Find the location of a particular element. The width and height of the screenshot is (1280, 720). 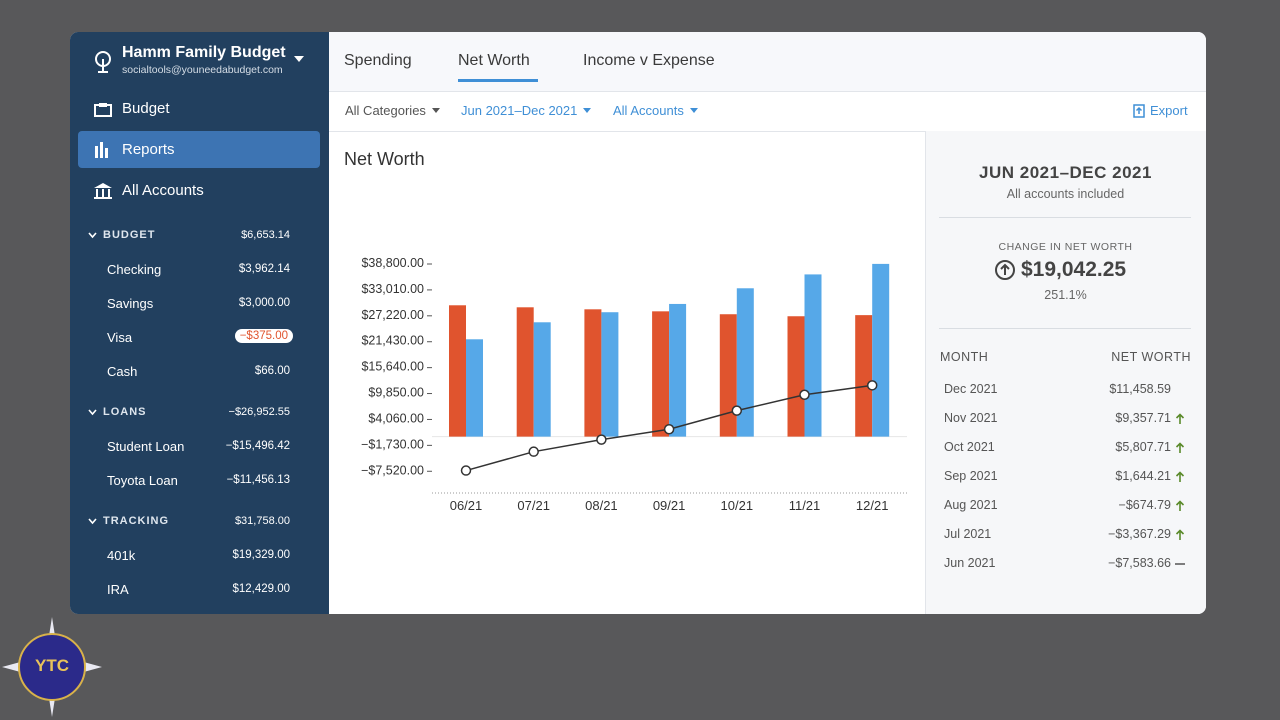

month: Jun 2021 is located at coordinates (970, 563).